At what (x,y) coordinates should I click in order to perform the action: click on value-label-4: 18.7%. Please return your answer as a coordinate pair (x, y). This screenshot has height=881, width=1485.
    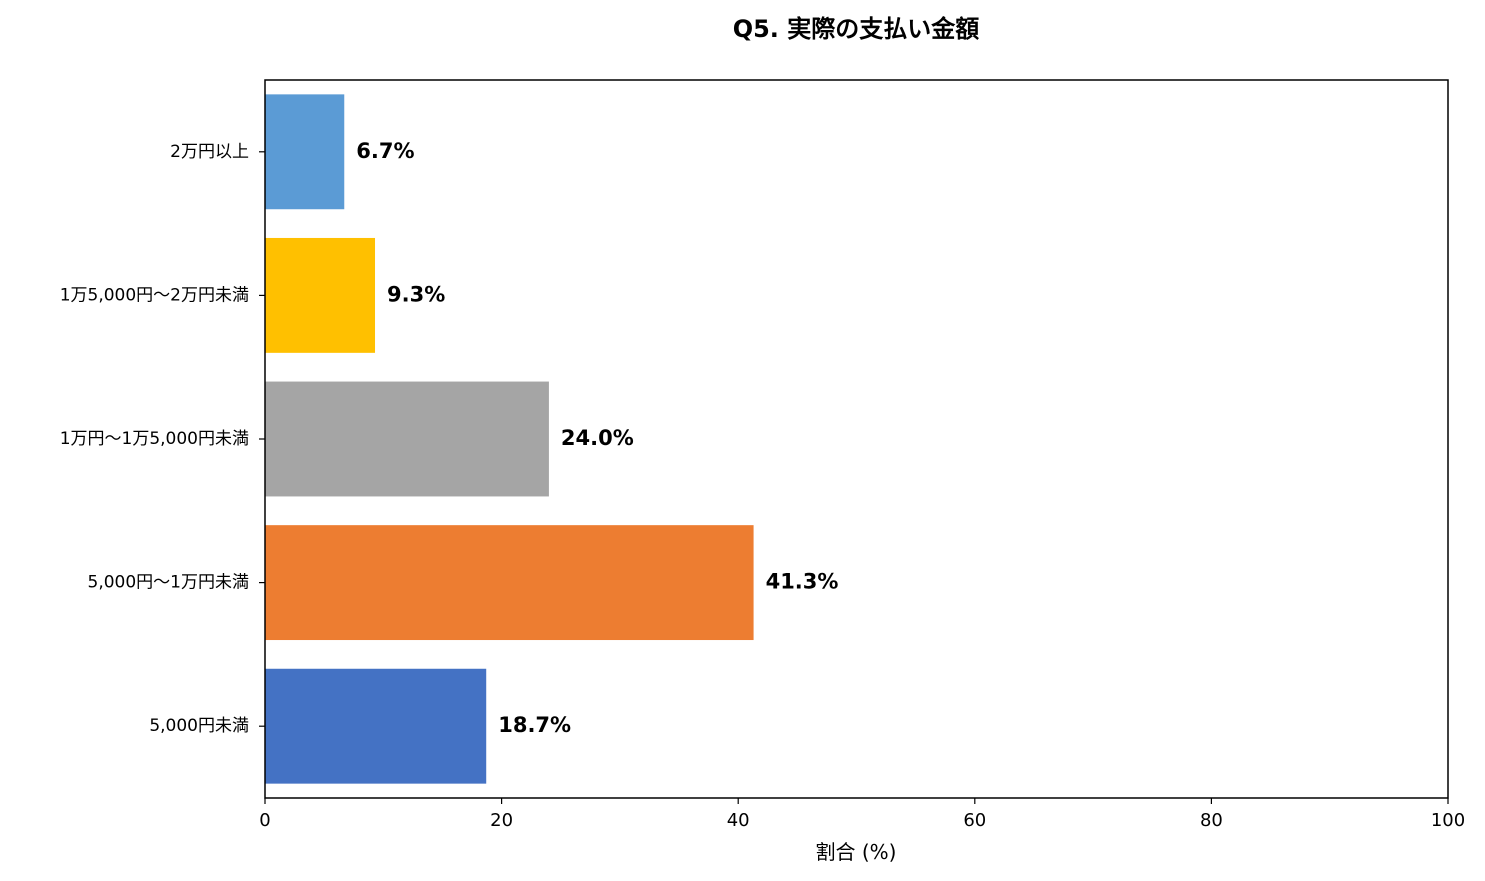
    Looking at the image, I should click on (534, 725).